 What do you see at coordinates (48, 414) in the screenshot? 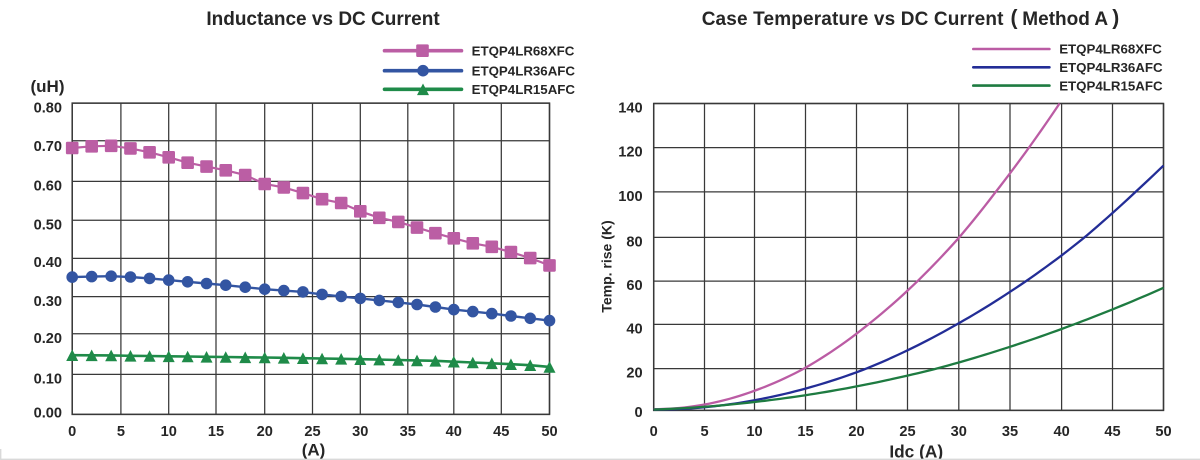
I see `svg-text: 0.00` at bounding box center [48, 414].